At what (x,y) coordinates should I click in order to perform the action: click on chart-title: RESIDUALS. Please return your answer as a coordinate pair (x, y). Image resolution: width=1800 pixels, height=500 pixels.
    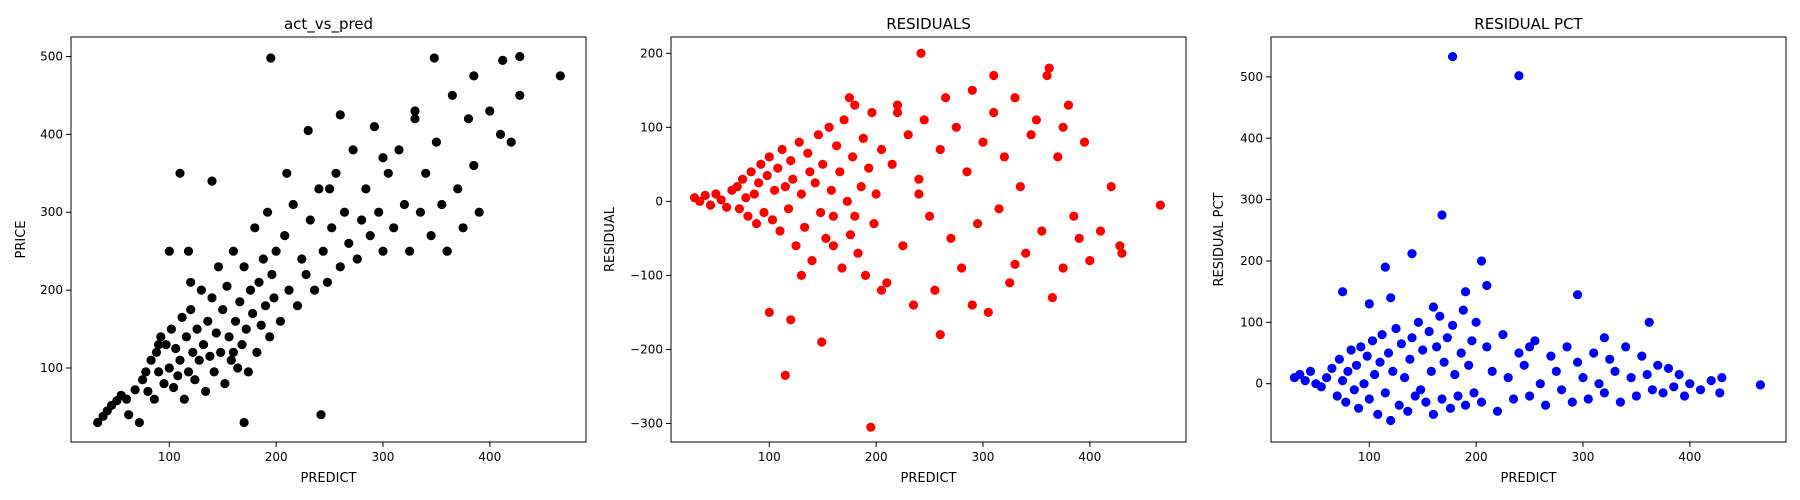
    Looking at the image, I should click on (928, 24).